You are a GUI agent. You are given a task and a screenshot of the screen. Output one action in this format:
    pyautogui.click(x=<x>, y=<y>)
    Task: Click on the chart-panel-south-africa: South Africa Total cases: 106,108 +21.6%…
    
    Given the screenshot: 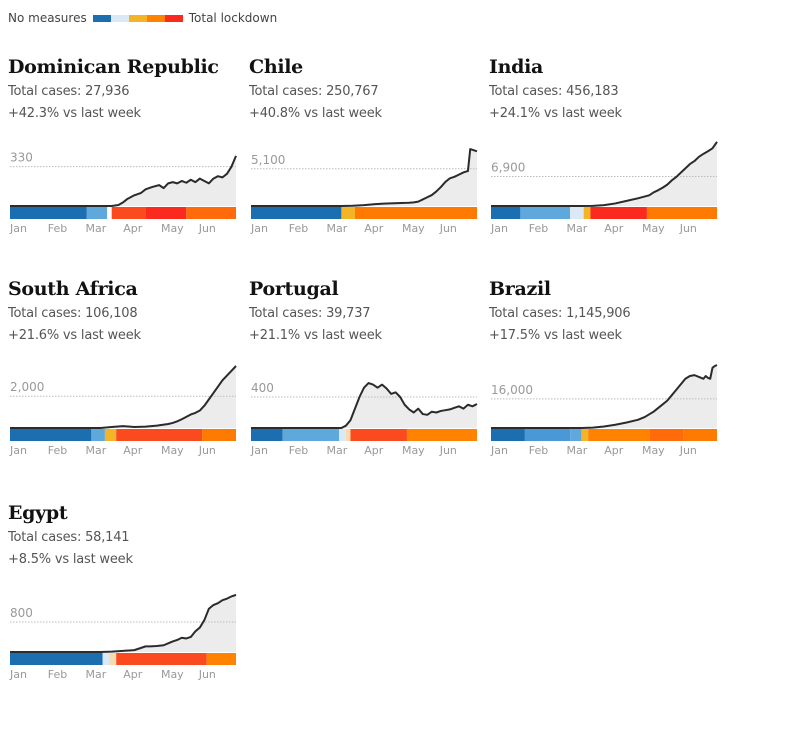 What is the action you would take?
    pyautogui.click(x=125, y=385)
    